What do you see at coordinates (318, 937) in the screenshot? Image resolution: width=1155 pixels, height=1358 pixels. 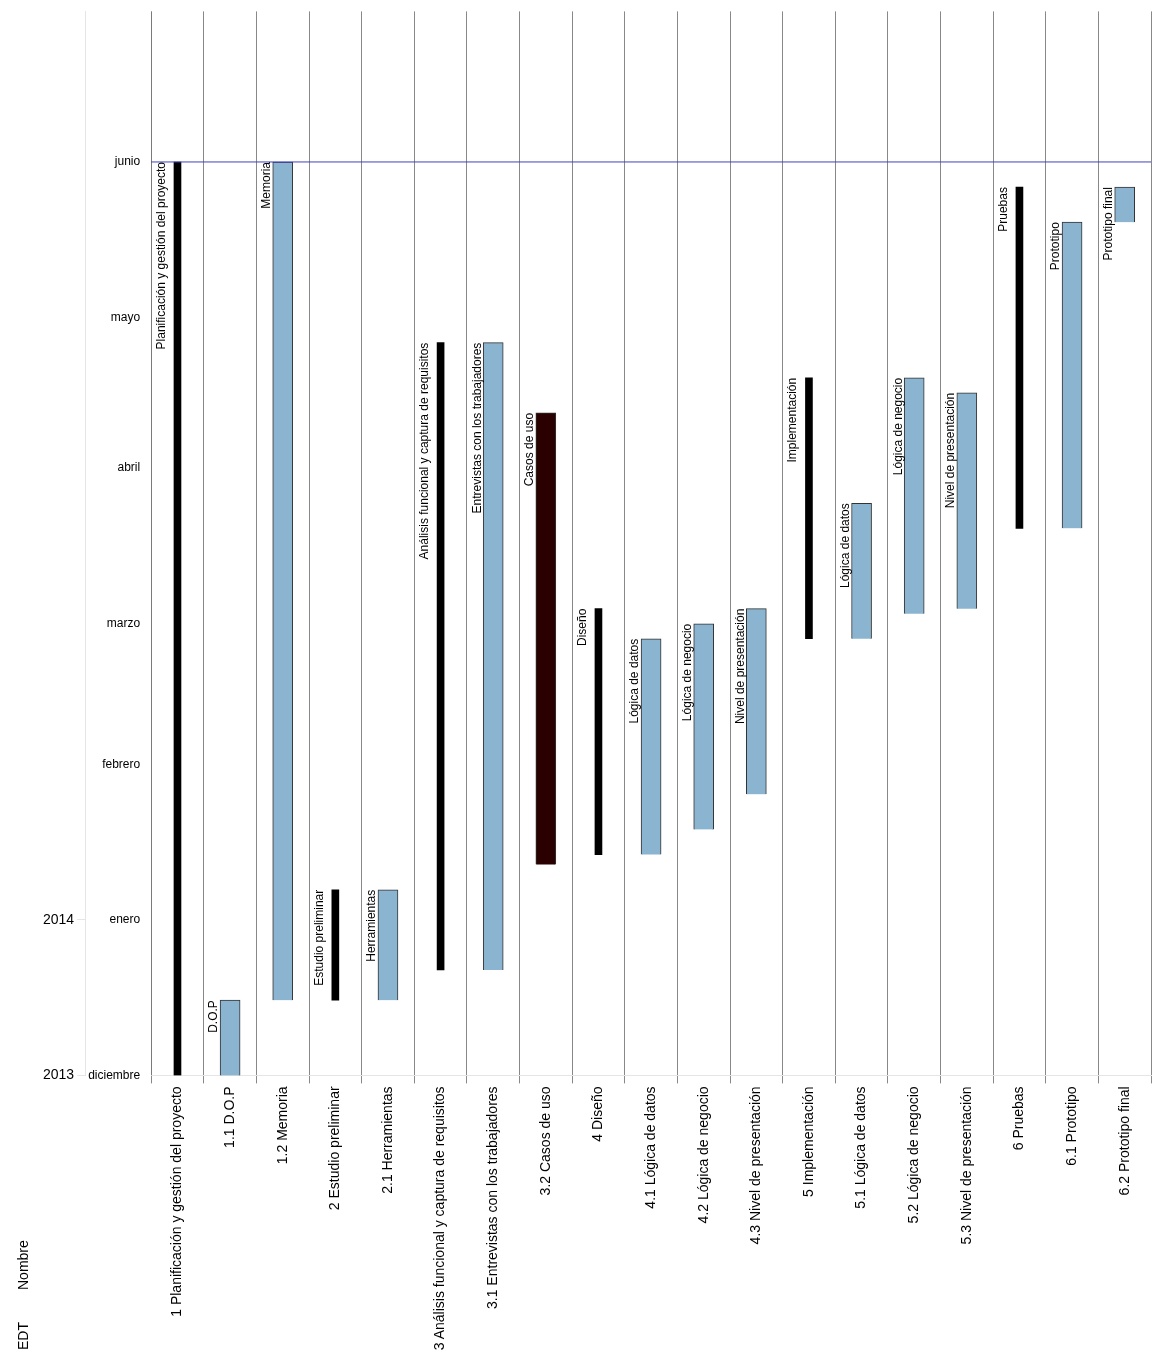 I see `annotation: Estudio preliminar` at bounding box center [318, 937].